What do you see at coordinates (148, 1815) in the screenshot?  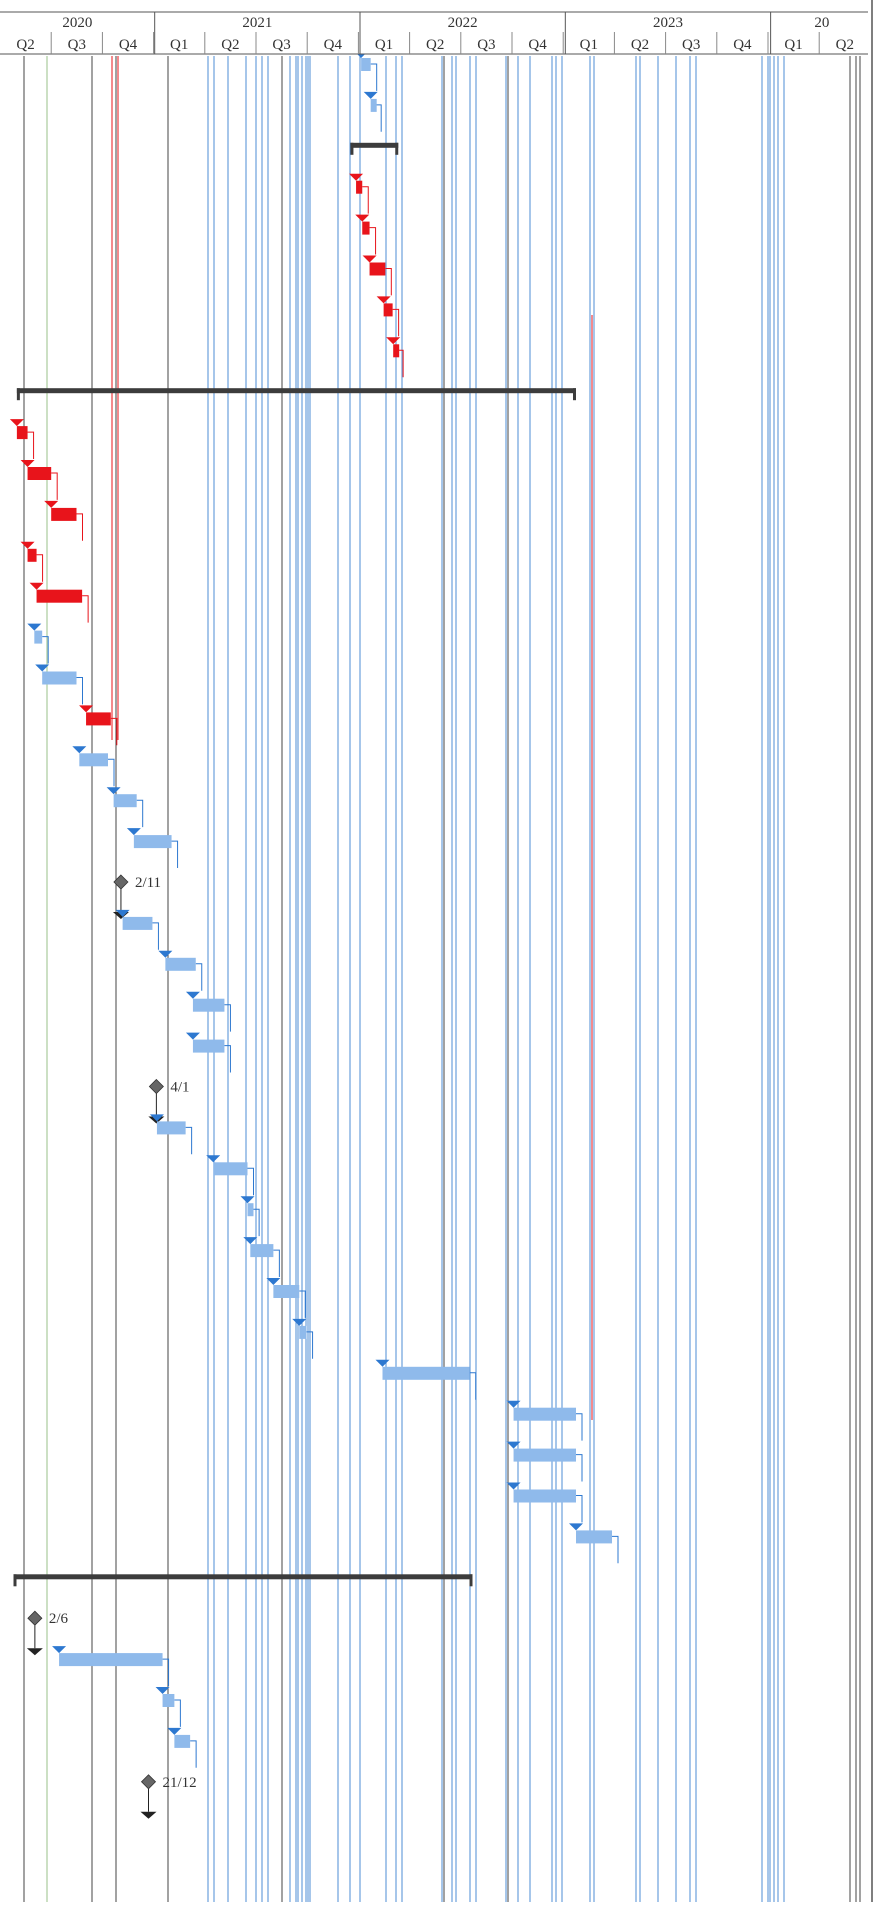 I see `milestone-arrowhead` at bounding box center [148, 1815].